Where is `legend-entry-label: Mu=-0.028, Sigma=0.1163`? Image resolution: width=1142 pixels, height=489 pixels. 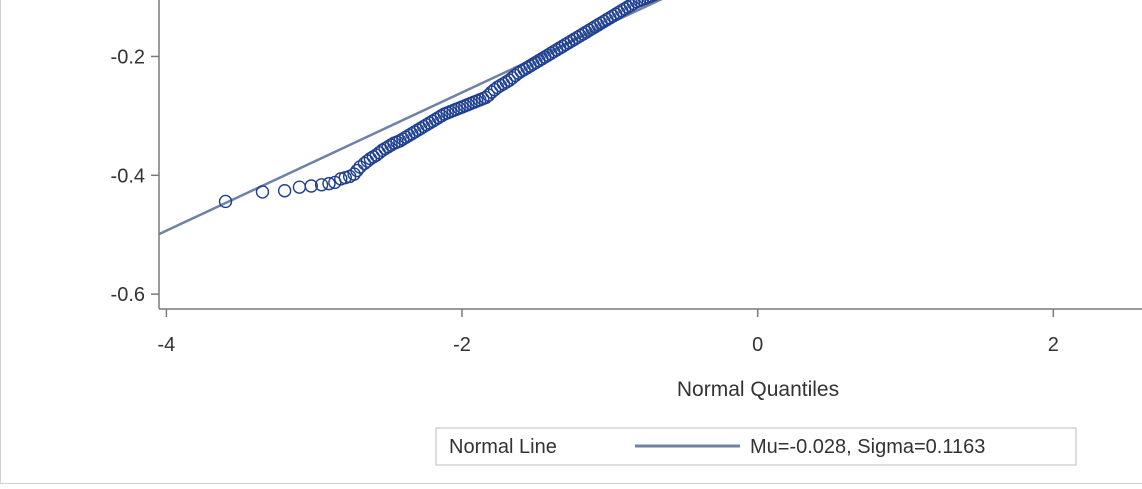
legend-entry-label: Mu=-0.028, Sigma=0.1163 is located at coordinates (867, 447).